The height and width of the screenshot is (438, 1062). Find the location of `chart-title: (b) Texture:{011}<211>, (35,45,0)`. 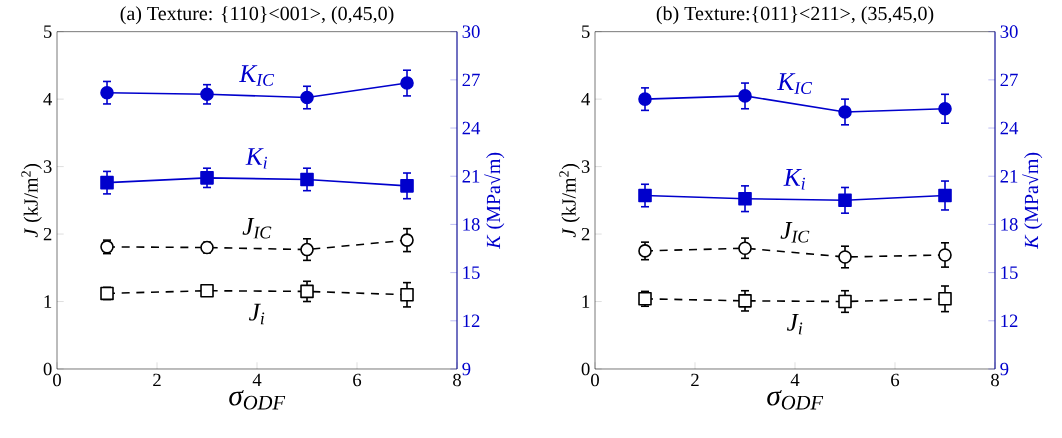

chart-title: (b) Texture:{011}<211>, (35,45,0) is located at coordinates (795, 15).